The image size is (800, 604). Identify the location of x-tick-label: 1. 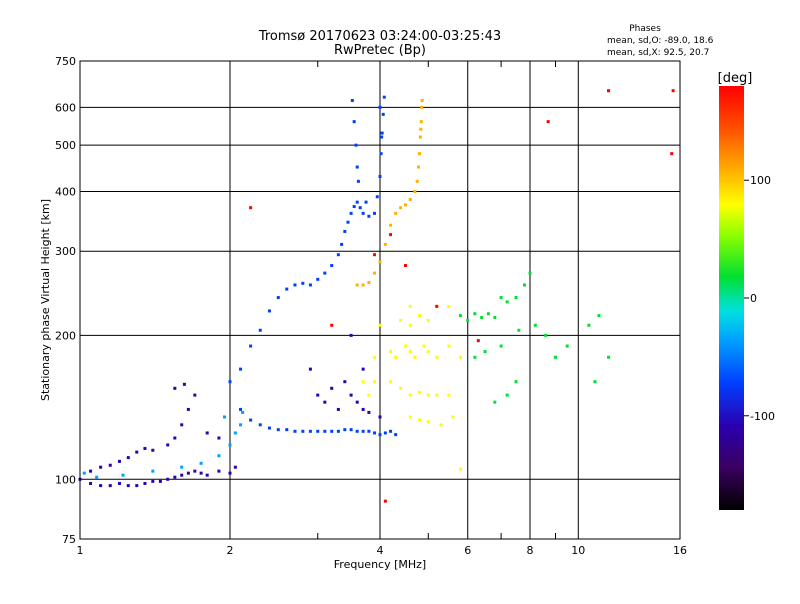
(80, 550).